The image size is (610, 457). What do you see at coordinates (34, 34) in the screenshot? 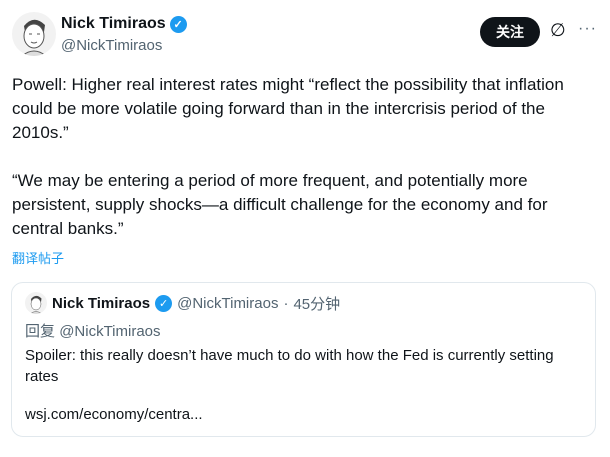
I see `avatar` at bounding box center [34, 34].